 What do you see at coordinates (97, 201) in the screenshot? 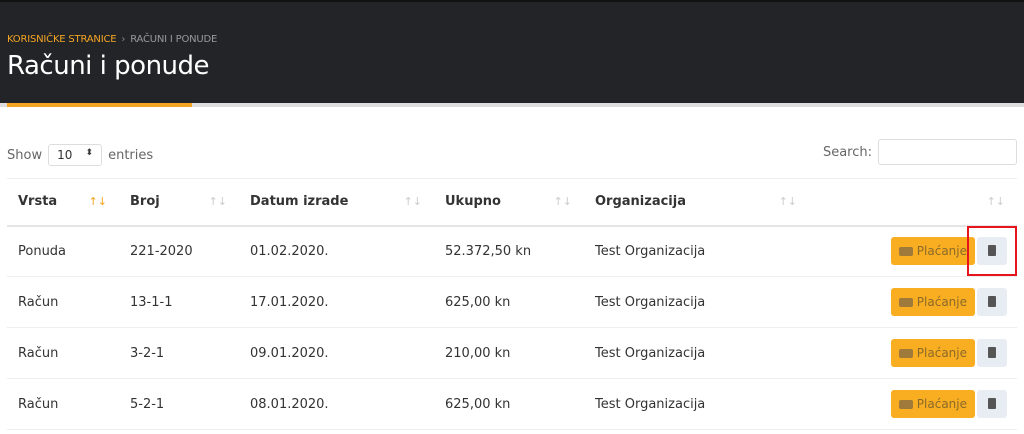
I see `sort-asc-icon: ↑↓` at bounding box center [97, 201].